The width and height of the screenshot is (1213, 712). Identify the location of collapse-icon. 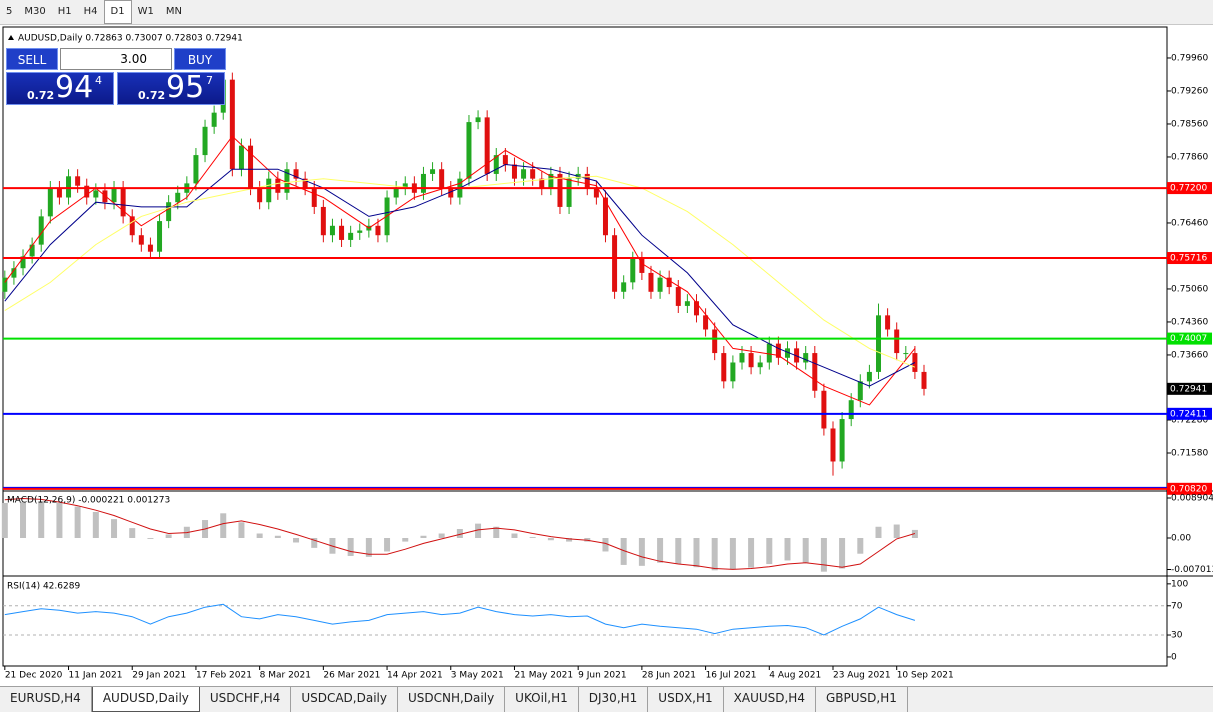
(11, 37).